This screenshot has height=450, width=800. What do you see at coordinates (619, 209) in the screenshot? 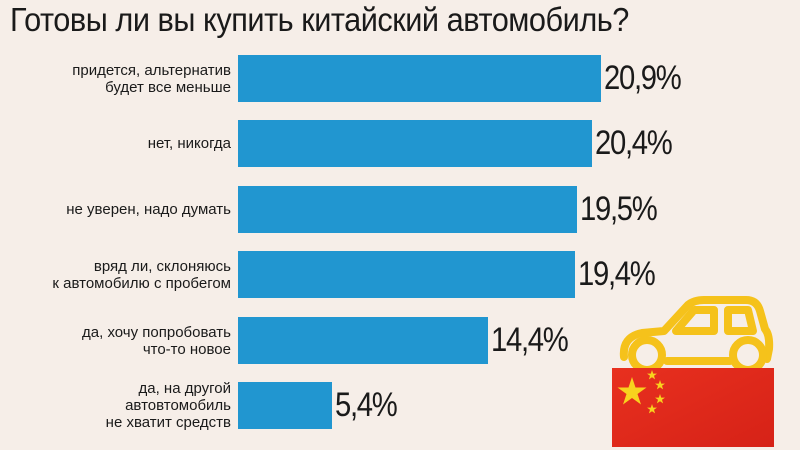
I see `data-label: 19,5%` at bounding box center [619, 209].